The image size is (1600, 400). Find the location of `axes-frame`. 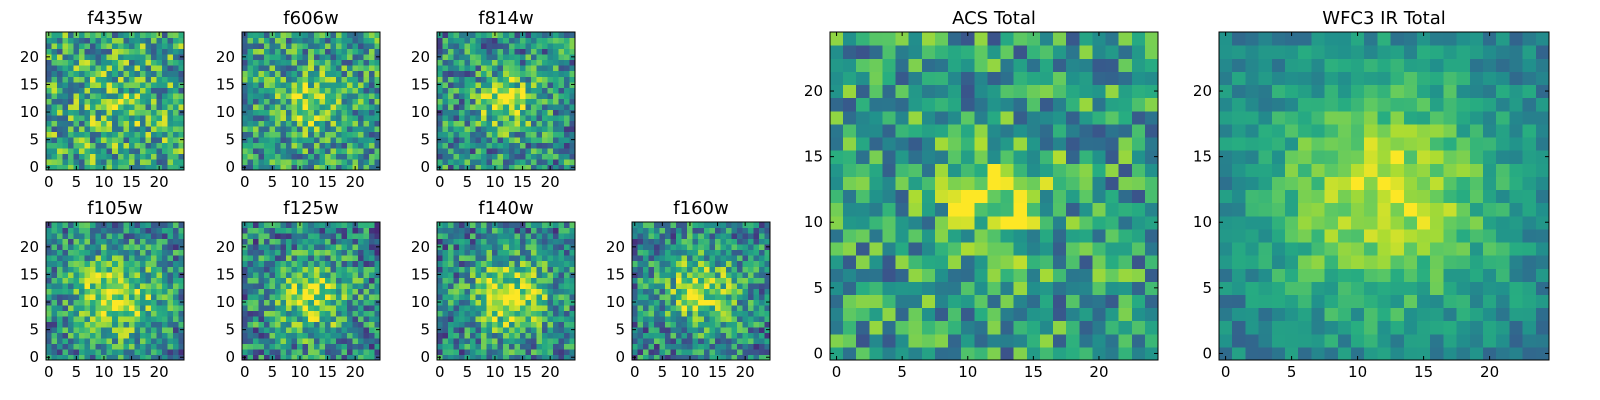

axes-frame is located at coordinates (506, 291).